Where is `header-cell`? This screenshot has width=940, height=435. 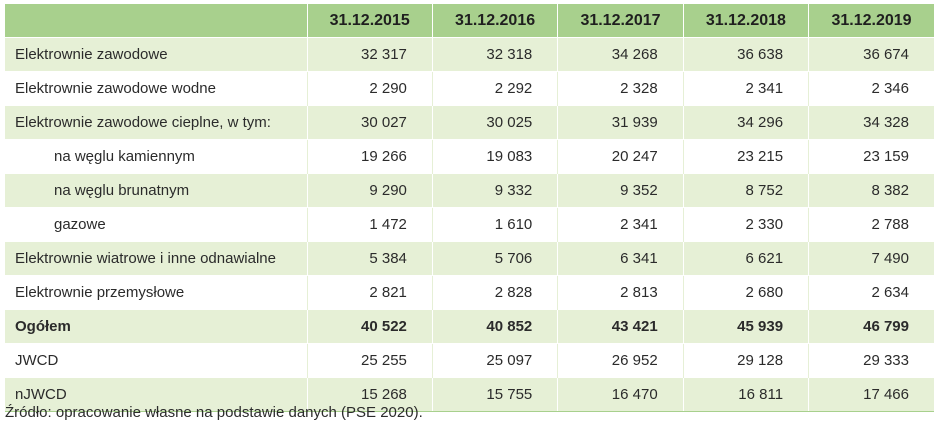 header-cell is located at coordinates (156, 21).